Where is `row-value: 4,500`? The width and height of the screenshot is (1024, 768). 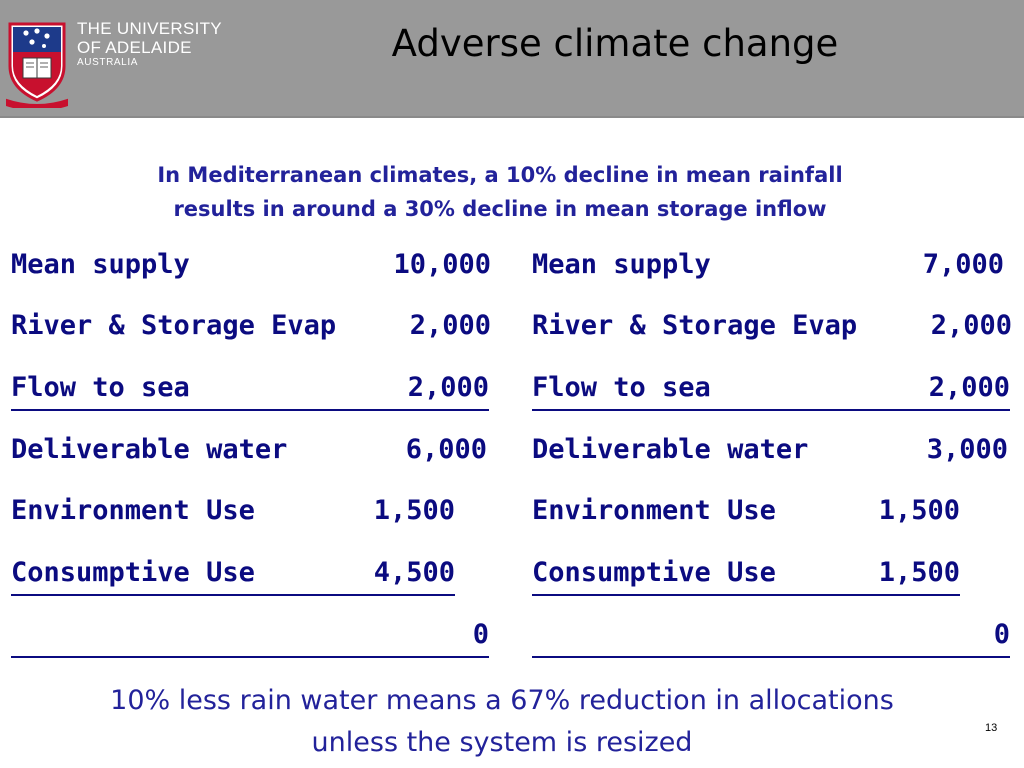 row-value: 4,500 is located at coordinates (414, 572).